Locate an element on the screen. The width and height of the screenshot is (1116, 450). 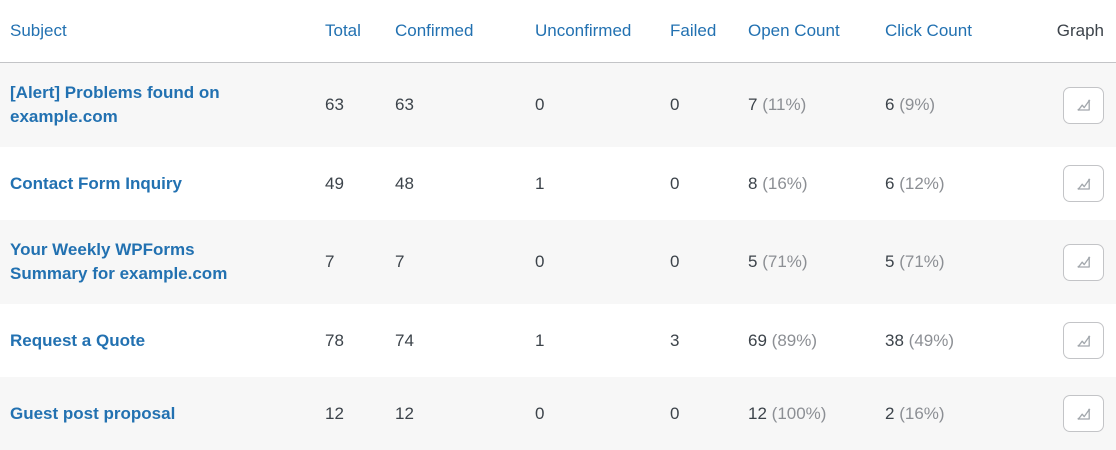
column-header-failed: Failed is located at coordinates (709, 31).